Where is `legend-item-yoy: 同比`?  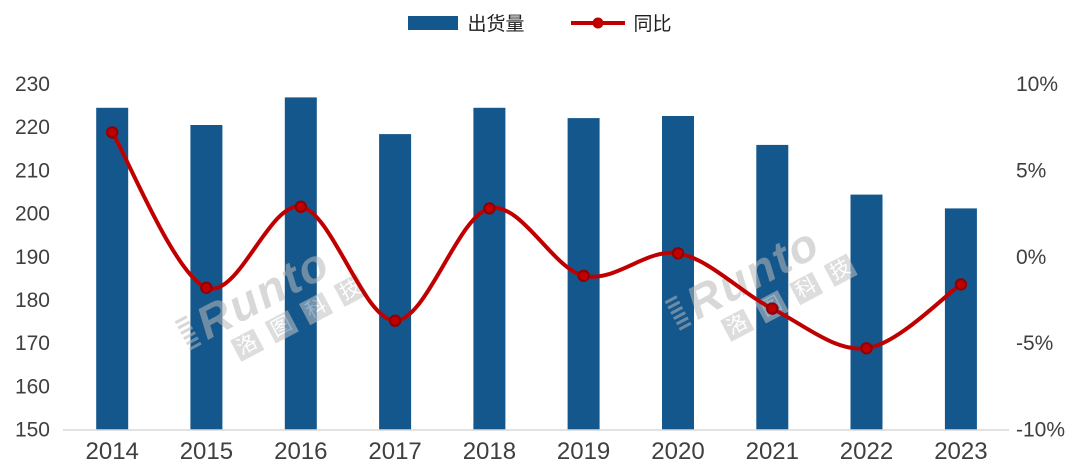 legend-item-yoy: 同比 is located at coordinates (621, 22).